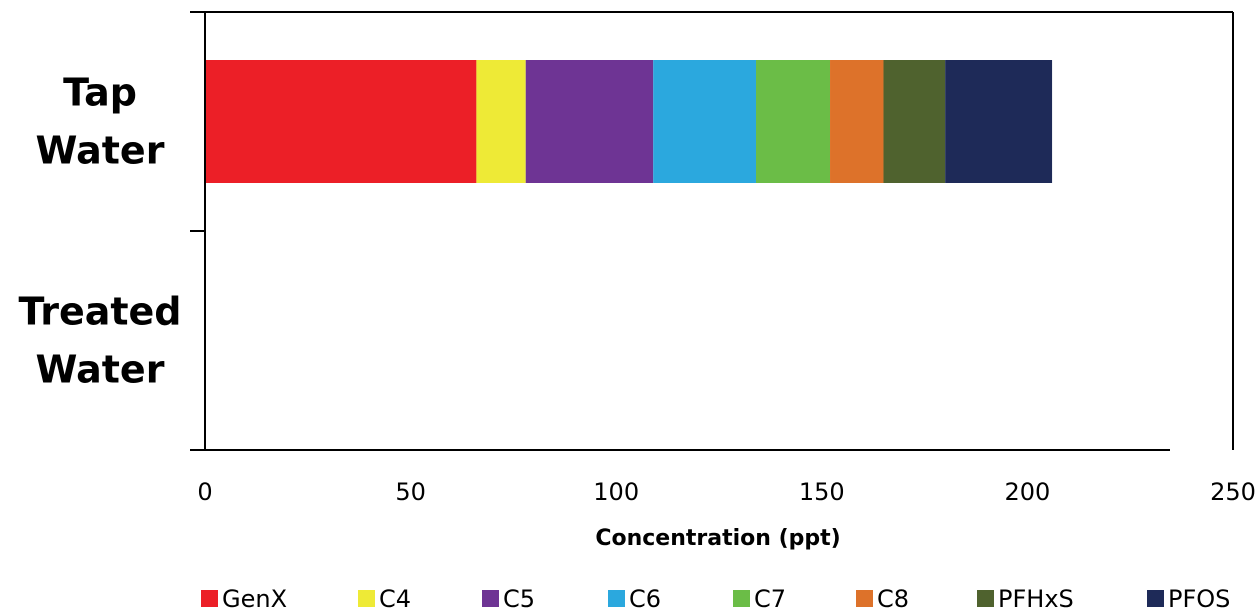  I want to click on legend-swatch-c7, so click(741, 598).